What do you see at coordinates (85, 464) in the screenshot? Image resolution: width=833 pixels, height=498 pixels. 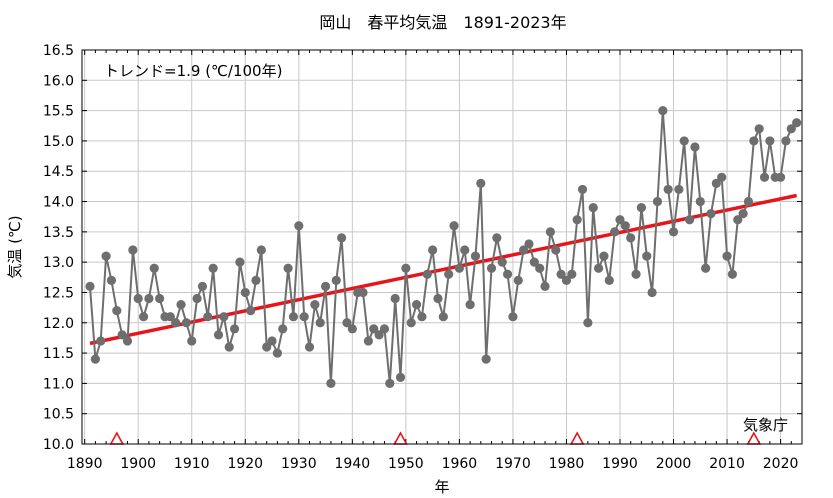 I see `x-tick-label: 1890` at bounding box center [85, 464].